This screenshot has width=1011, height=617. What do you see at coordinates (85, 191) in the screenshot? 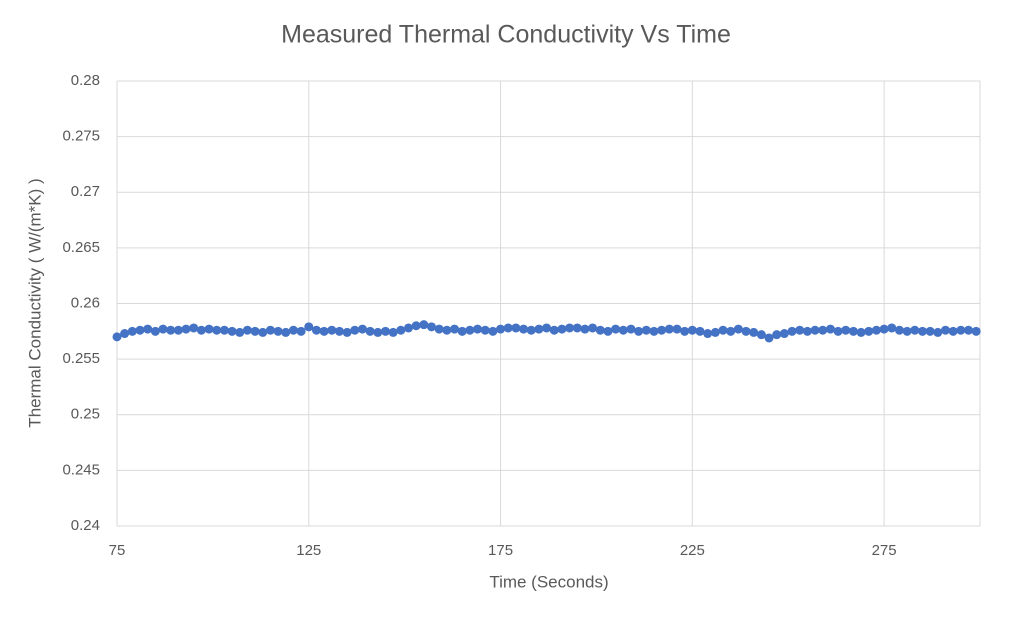
I see `y-tick-label: 0.27` at bounding box center [85, 191].